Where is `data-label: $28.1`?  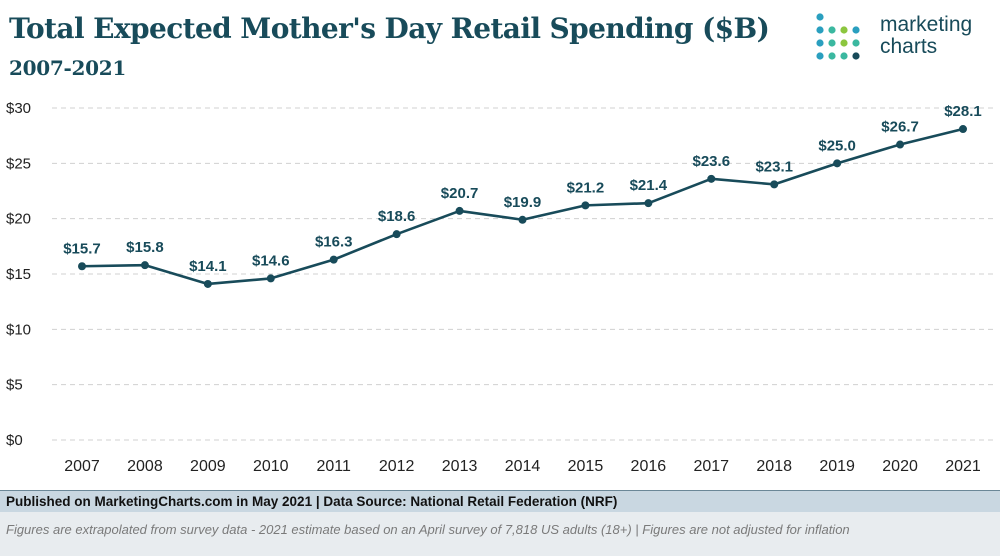 data-label: $28.1 is located at coordinates (963, 111).